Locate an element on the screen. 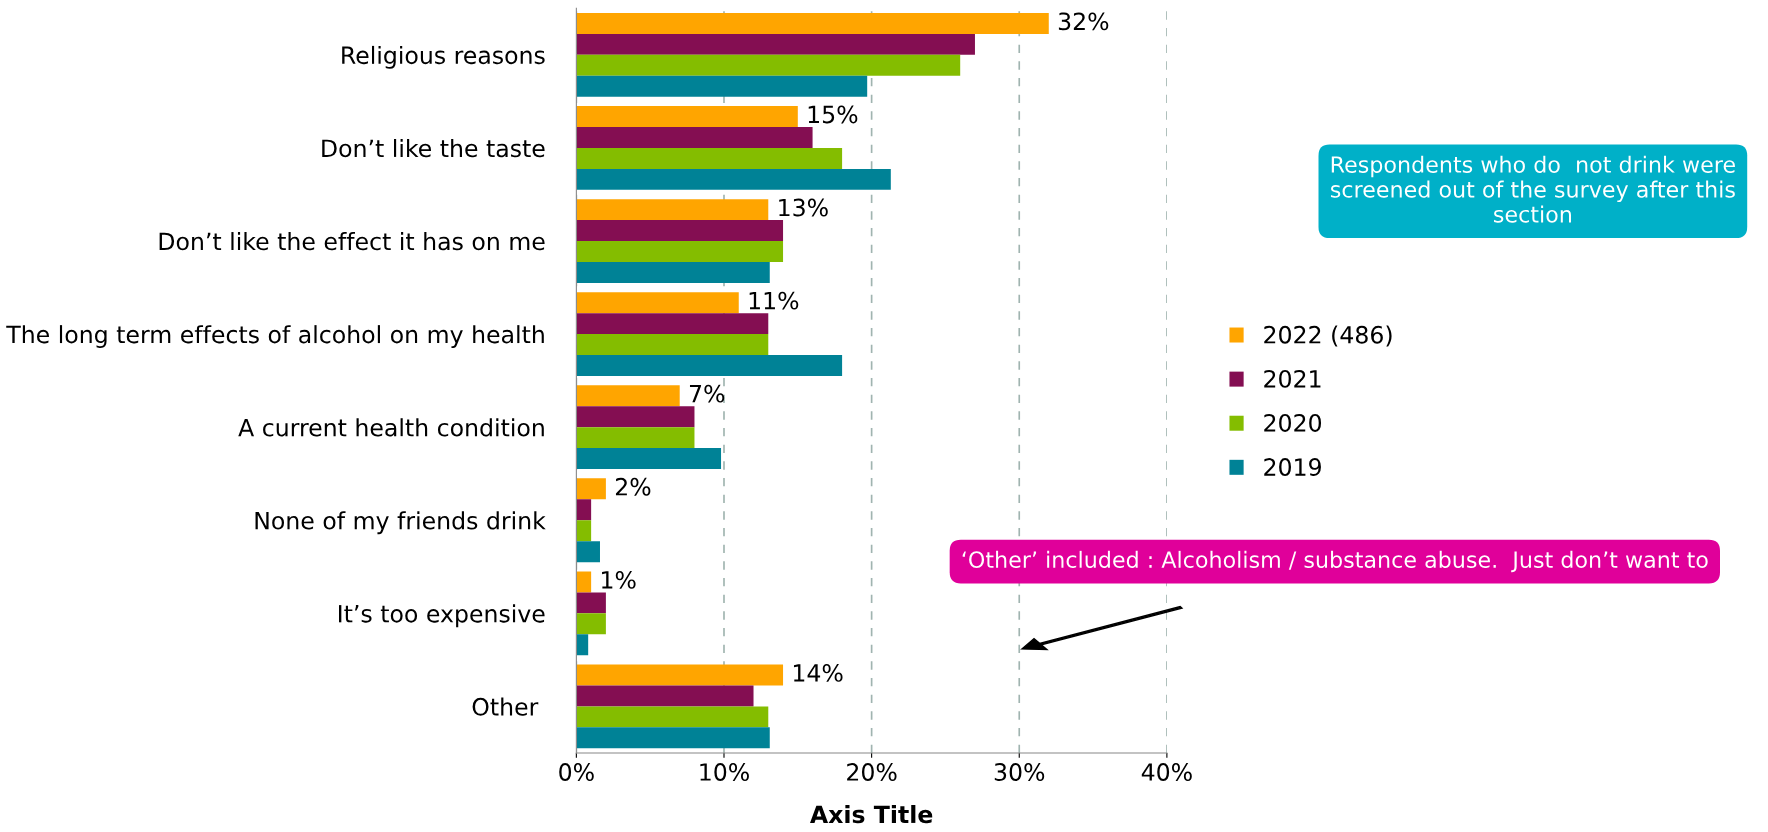 The height and width of the screenshot is (832, 1768). legend-label: 2019 is located at coordinates (1292, 467).